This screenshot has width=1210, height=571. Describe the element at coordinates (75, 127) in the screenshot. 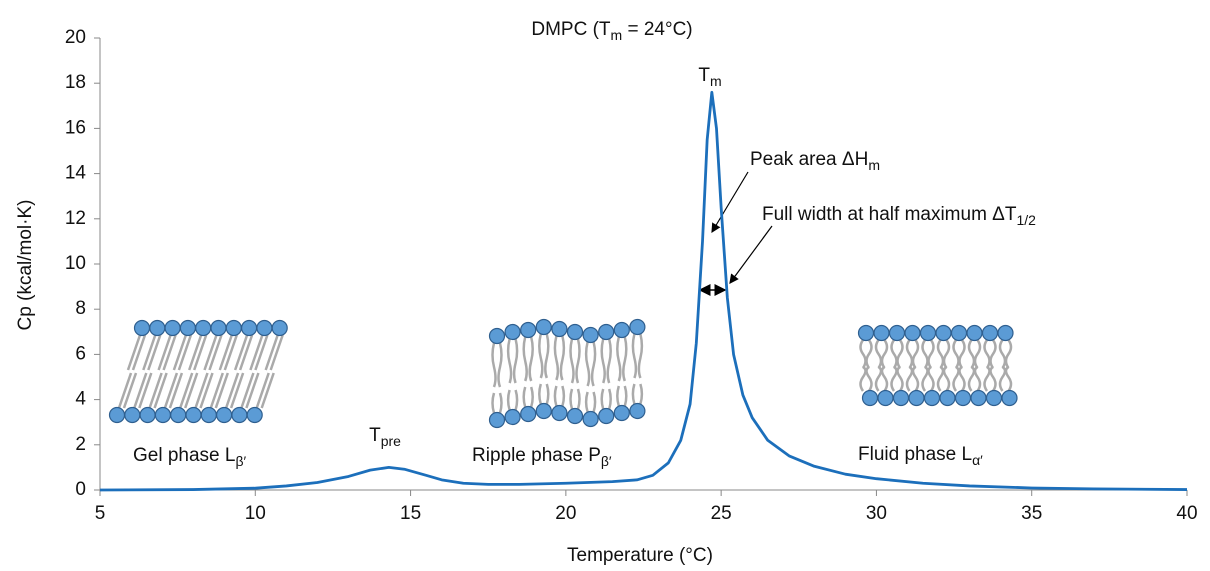

I see `y-tick-label: 16` at that location.